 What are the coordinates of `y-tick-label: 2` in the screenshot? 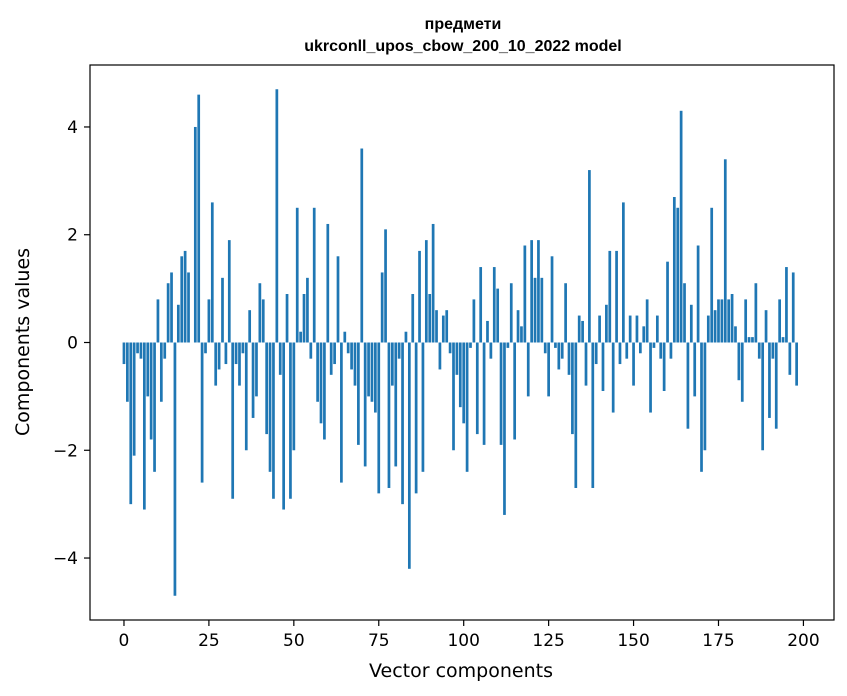 It's located at (72, 236).